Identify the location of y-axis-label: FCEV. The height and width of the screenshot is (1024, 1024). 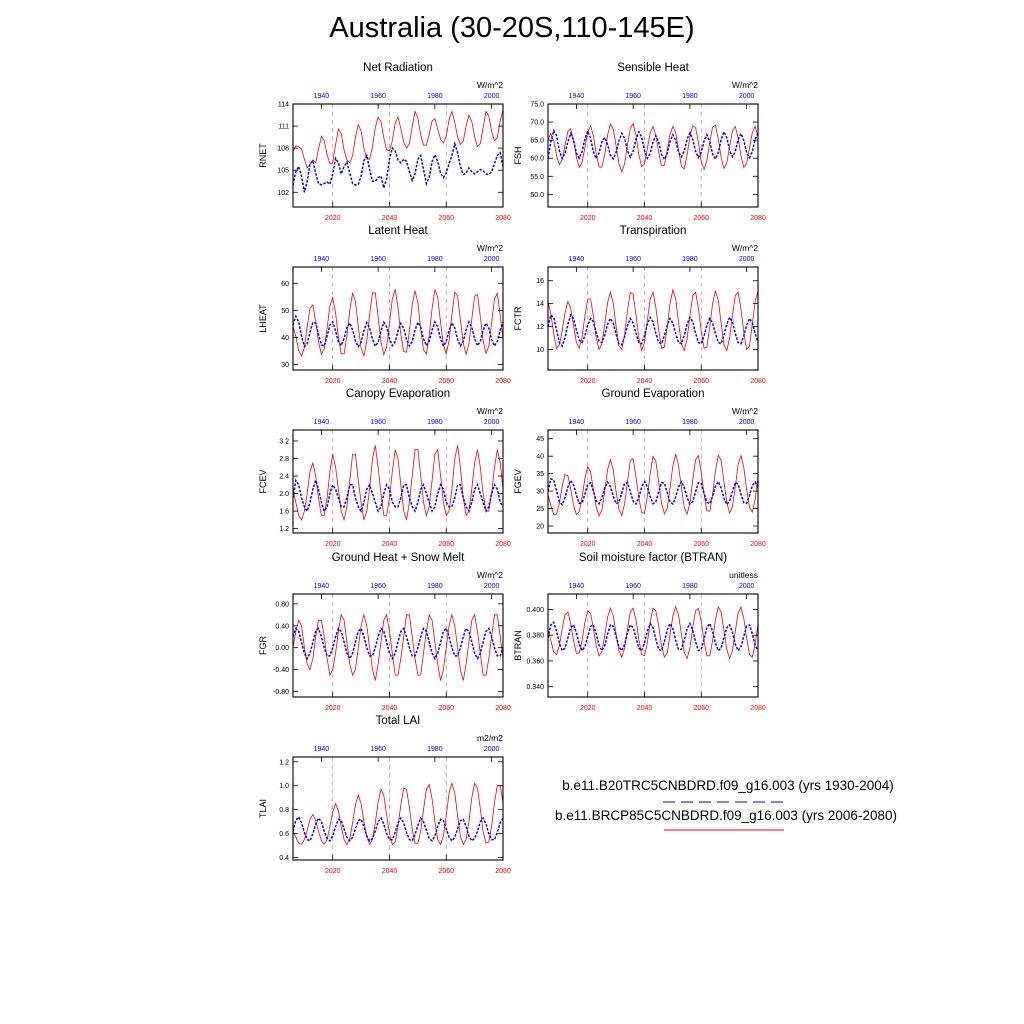
(263, 481).